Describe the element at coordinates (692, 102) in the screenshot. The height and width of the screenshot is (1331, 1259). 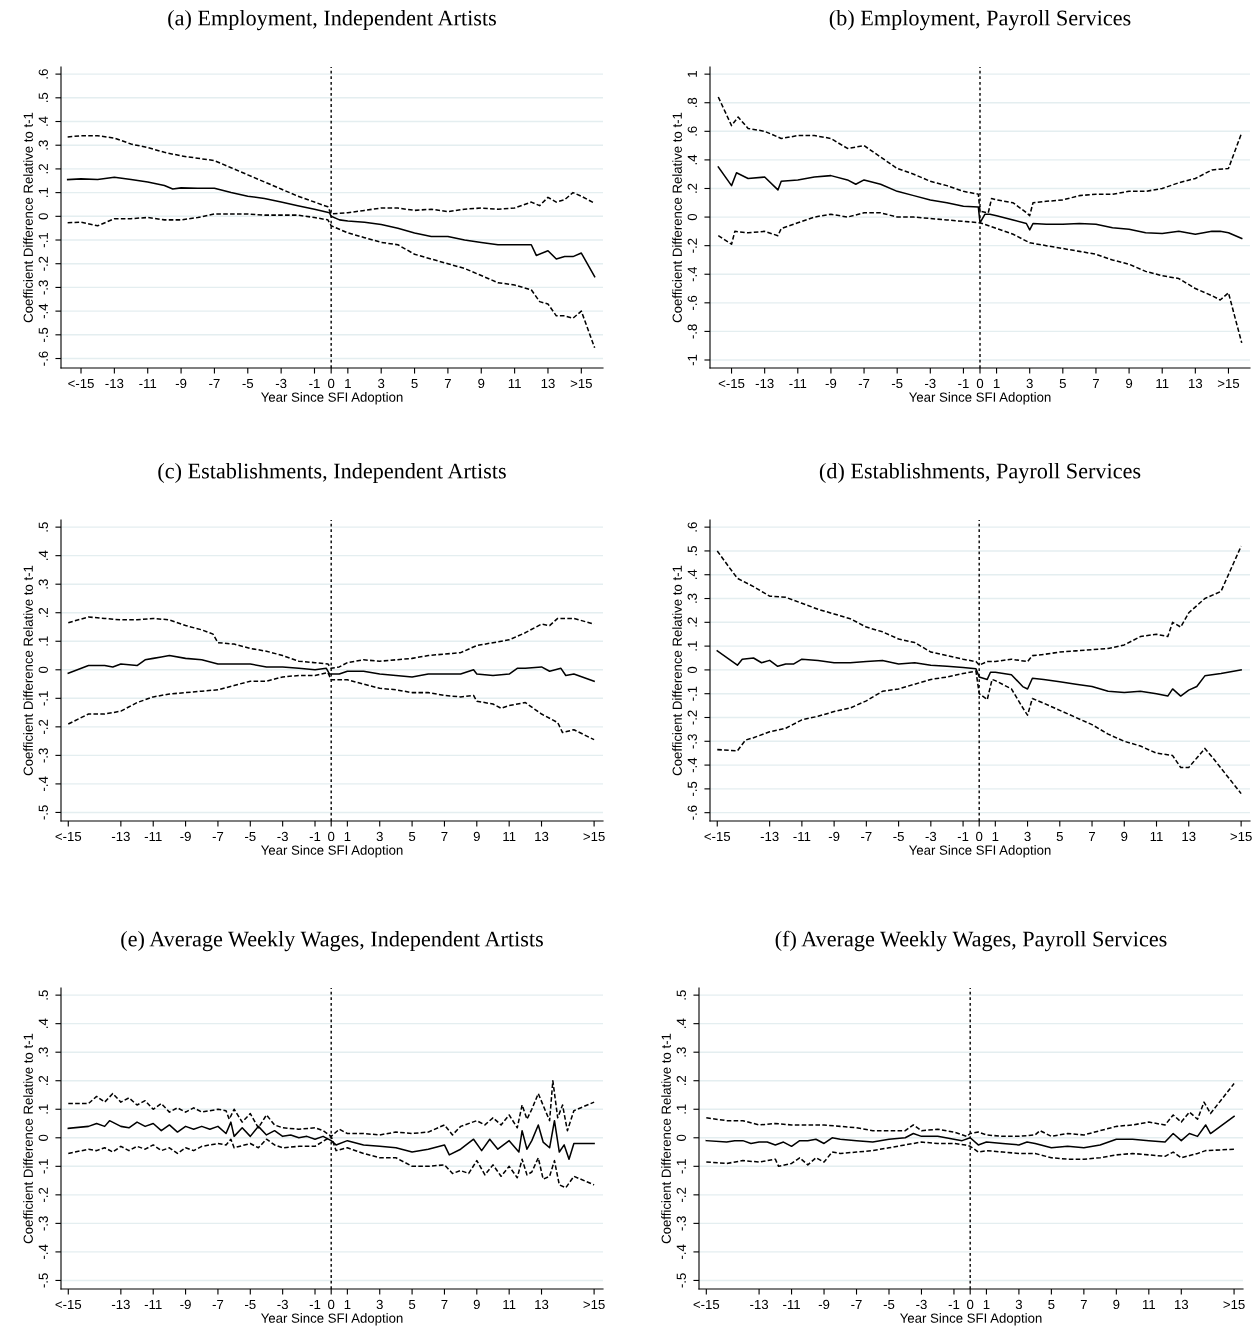
I see `y-tick-label: .8` at that location.